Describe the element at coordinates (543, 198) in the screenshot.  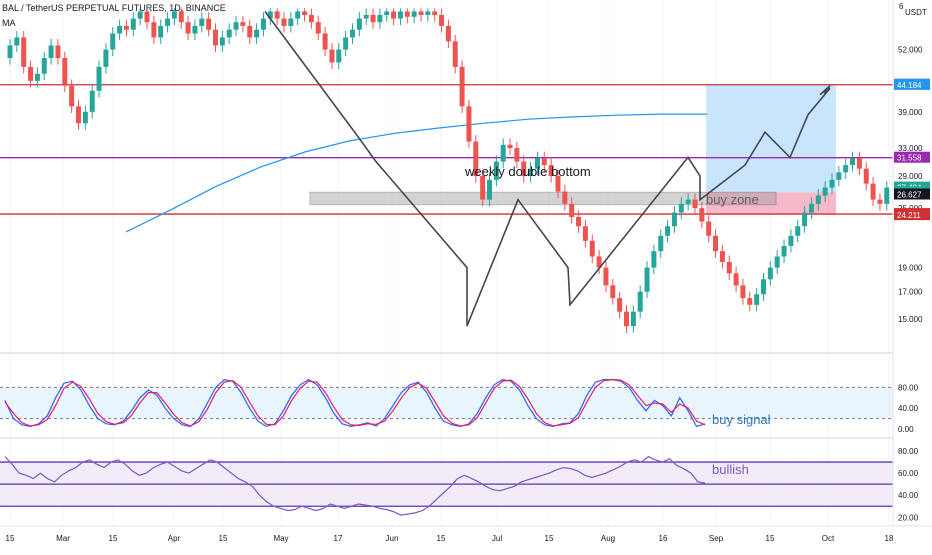
I see `buy-zone-box` at that location.